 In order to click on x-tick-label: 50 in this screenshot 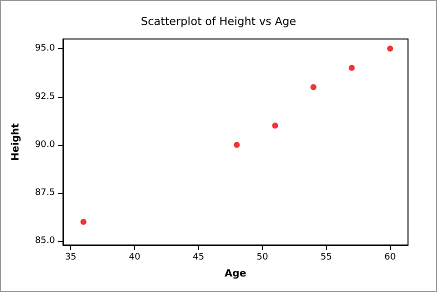, I will do `click(262, 257)`.